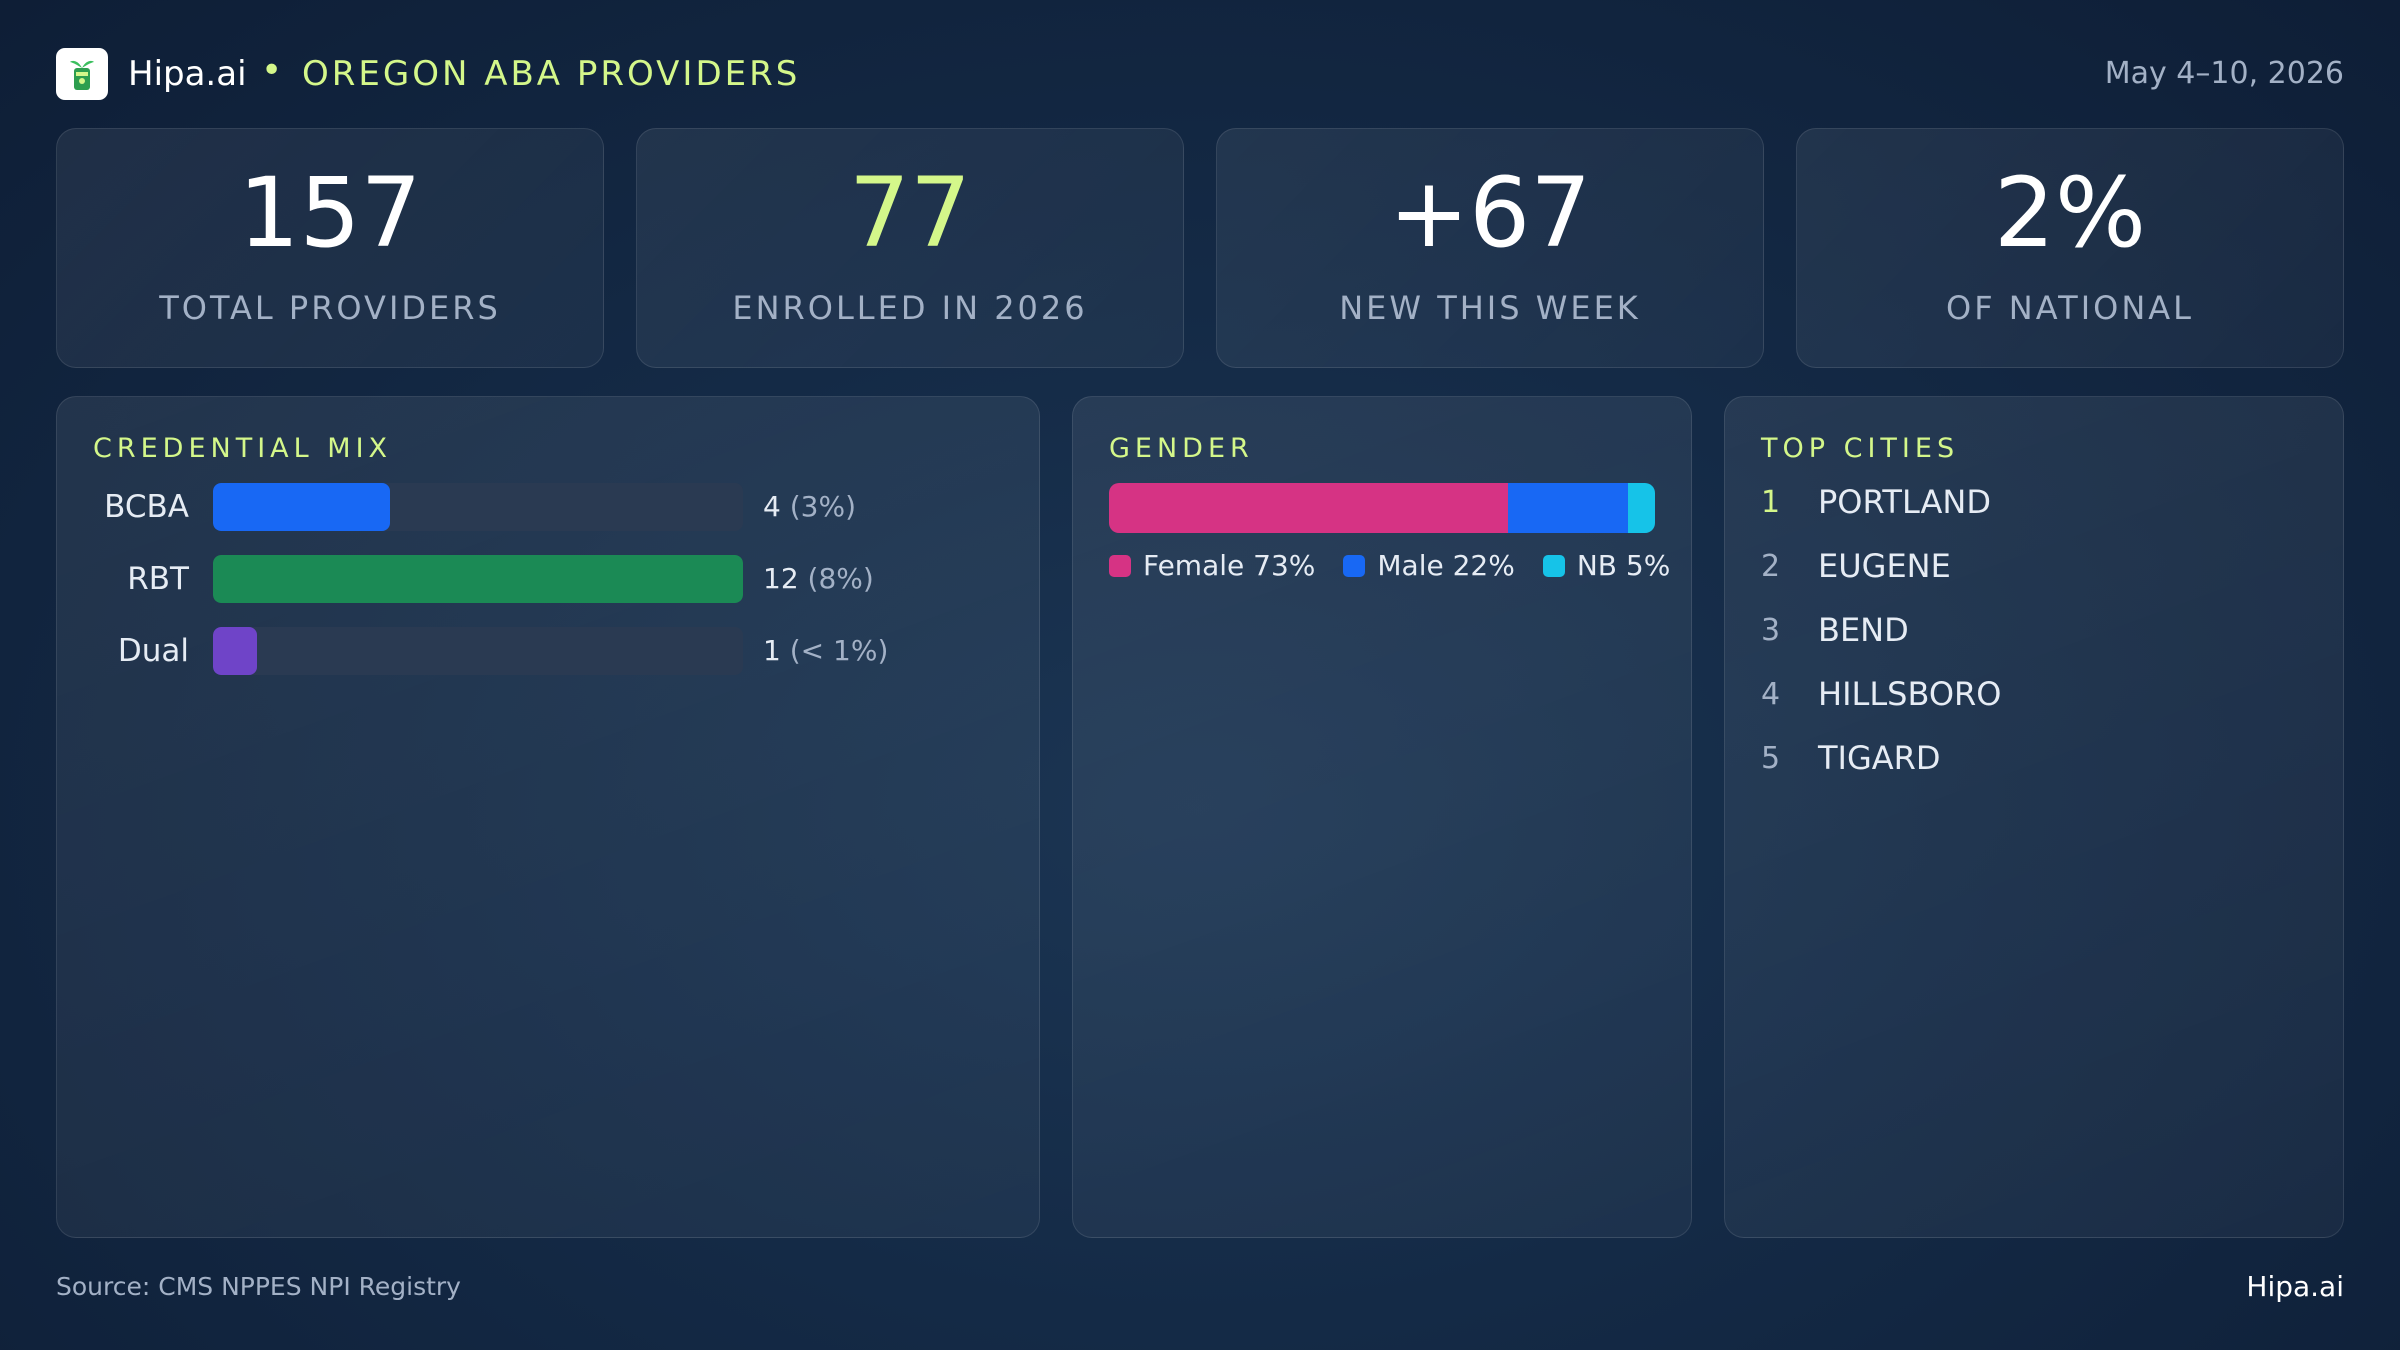 Image resolution: width=2400 pixels, height=1350 pixels. I want to click on legend-item: NB 5%, so click(1606, 565).